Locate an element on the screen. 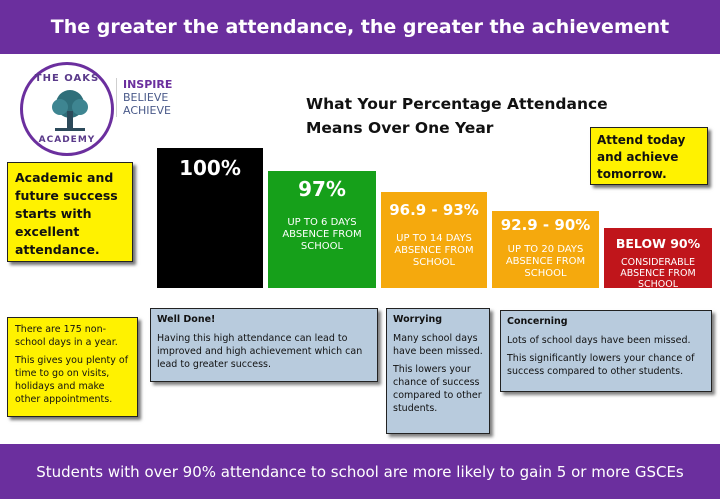 The image size is (720, 499). bar-97-desc-2: ABSENCE FROM SCHOOL is located at coordinates (322, 240).